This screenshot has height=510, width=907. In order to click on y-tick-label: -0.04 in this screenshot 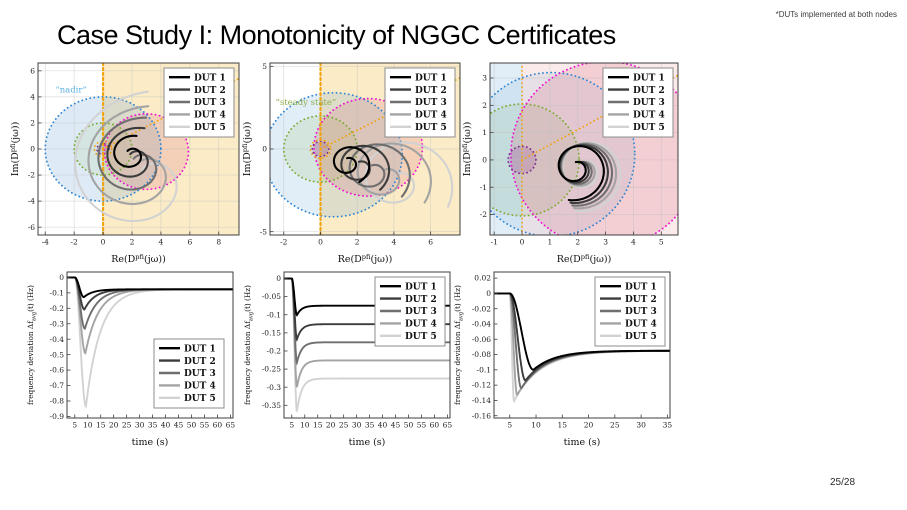, I will do `click(481, 324)`.